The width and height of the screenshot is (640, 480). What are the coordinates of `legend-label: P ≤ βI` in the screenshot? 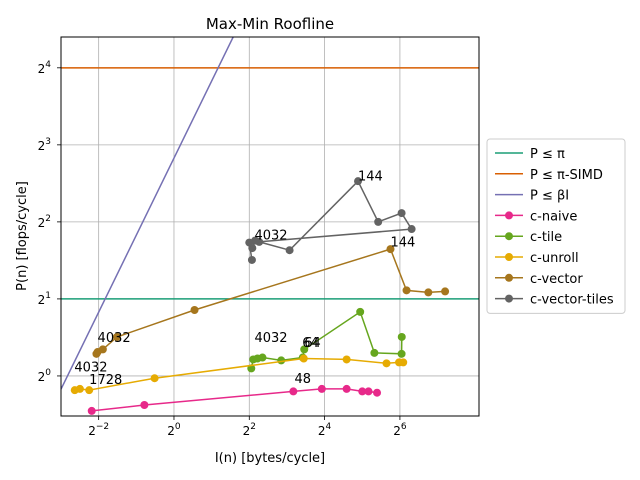 It's located at (549, 196).